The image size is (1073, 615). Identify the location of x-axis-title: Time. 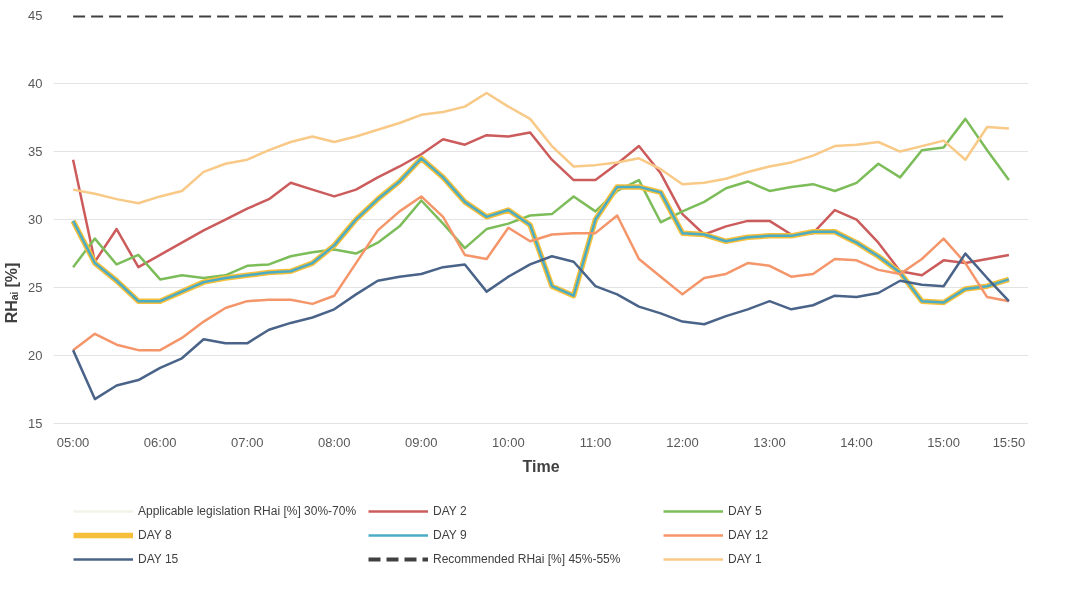
(541, 466).